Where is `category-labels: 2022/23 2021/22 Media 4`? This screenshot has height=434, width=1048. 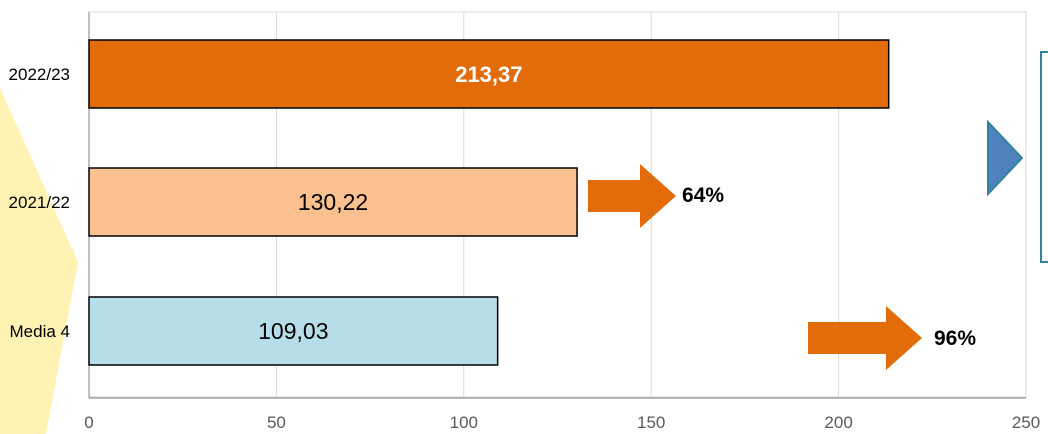
category-labels: 2022/23 2021/22 Media 4 is located at coordinates (39, 203).